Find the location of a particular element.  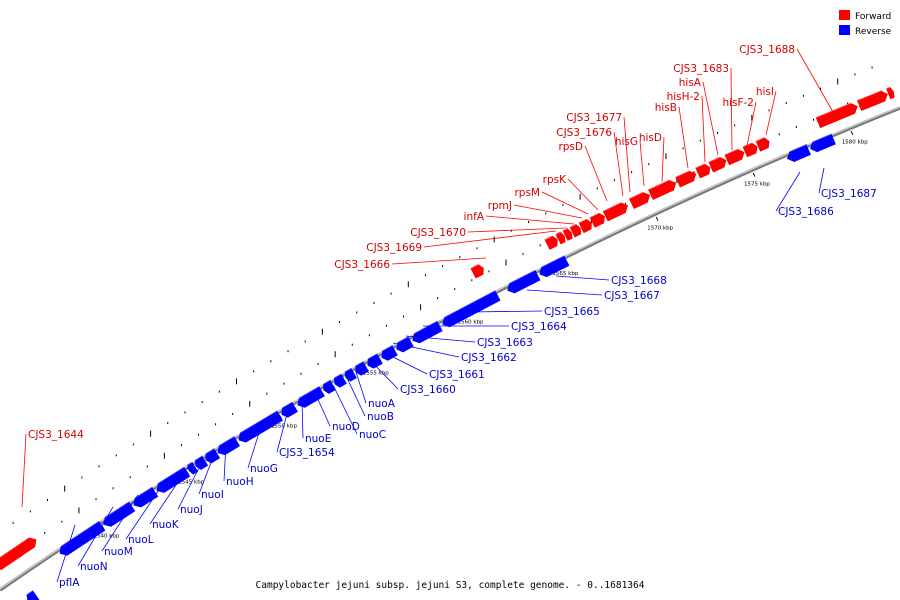

gene-label: CJS3_1654 is located at coordinates (307, 453).